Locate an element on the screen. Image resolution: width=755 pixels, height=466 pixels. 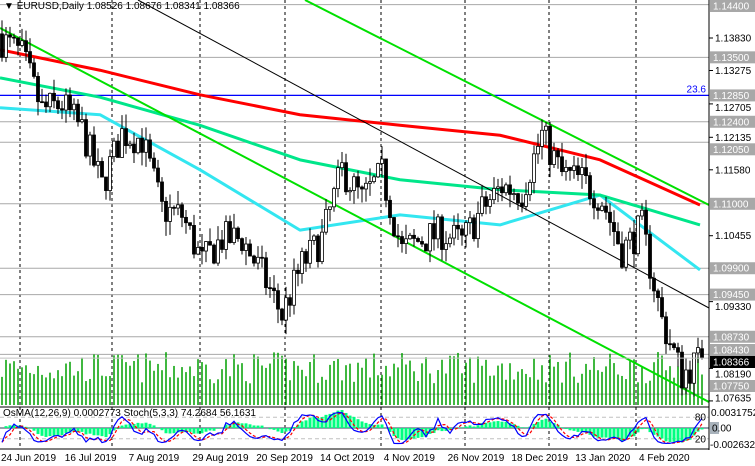
x-tick-label: 29 Aug 2019 is located at coordinates (220, 458).